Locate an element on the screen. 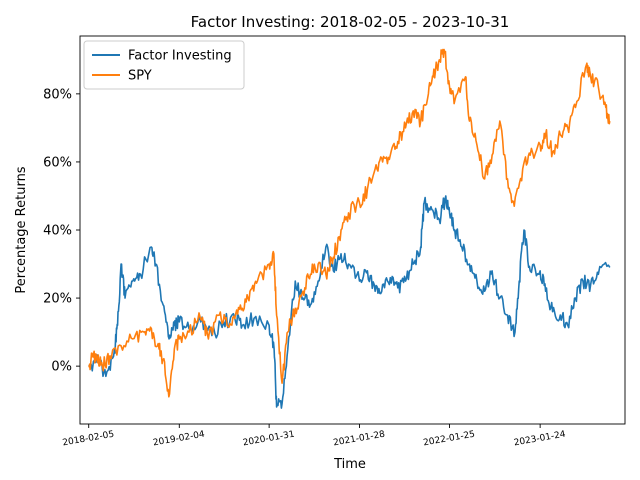  y-tick-label: 0% is located at coordinates (61, 367).